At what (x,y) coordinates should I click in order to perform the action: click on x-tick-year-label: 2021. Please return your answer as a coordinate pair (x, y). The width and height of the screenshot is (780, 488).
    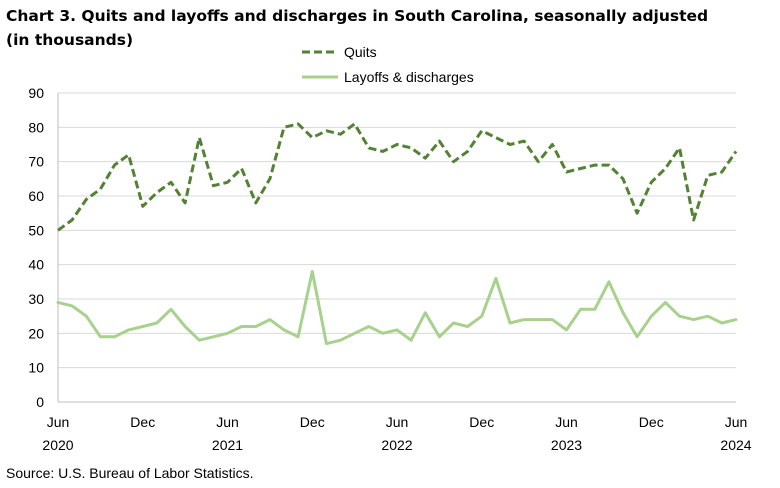
    Looking at the image, I should click on (227, 445).